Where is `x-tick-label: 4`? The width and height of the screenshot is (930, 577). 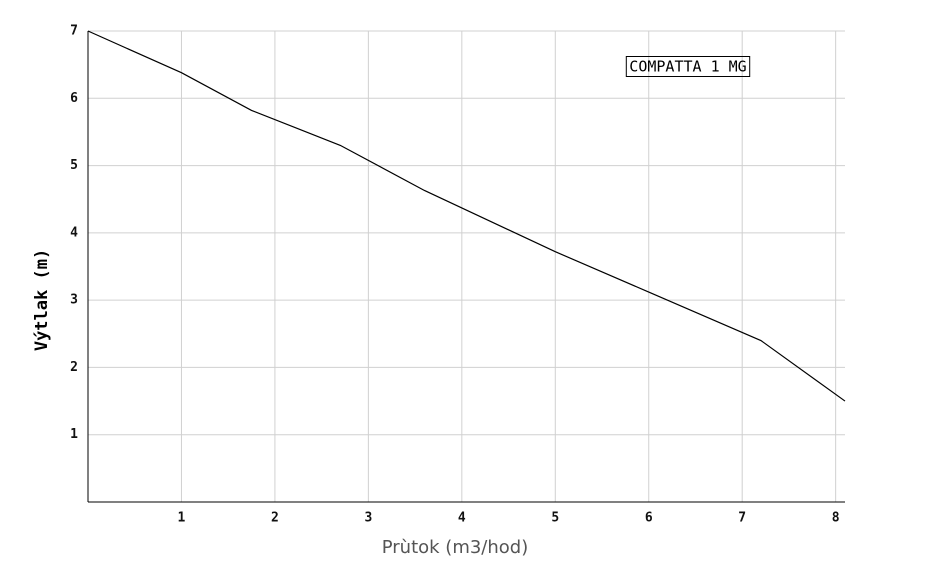 x-tick-label: 4 is located at coordinates (462, 518).